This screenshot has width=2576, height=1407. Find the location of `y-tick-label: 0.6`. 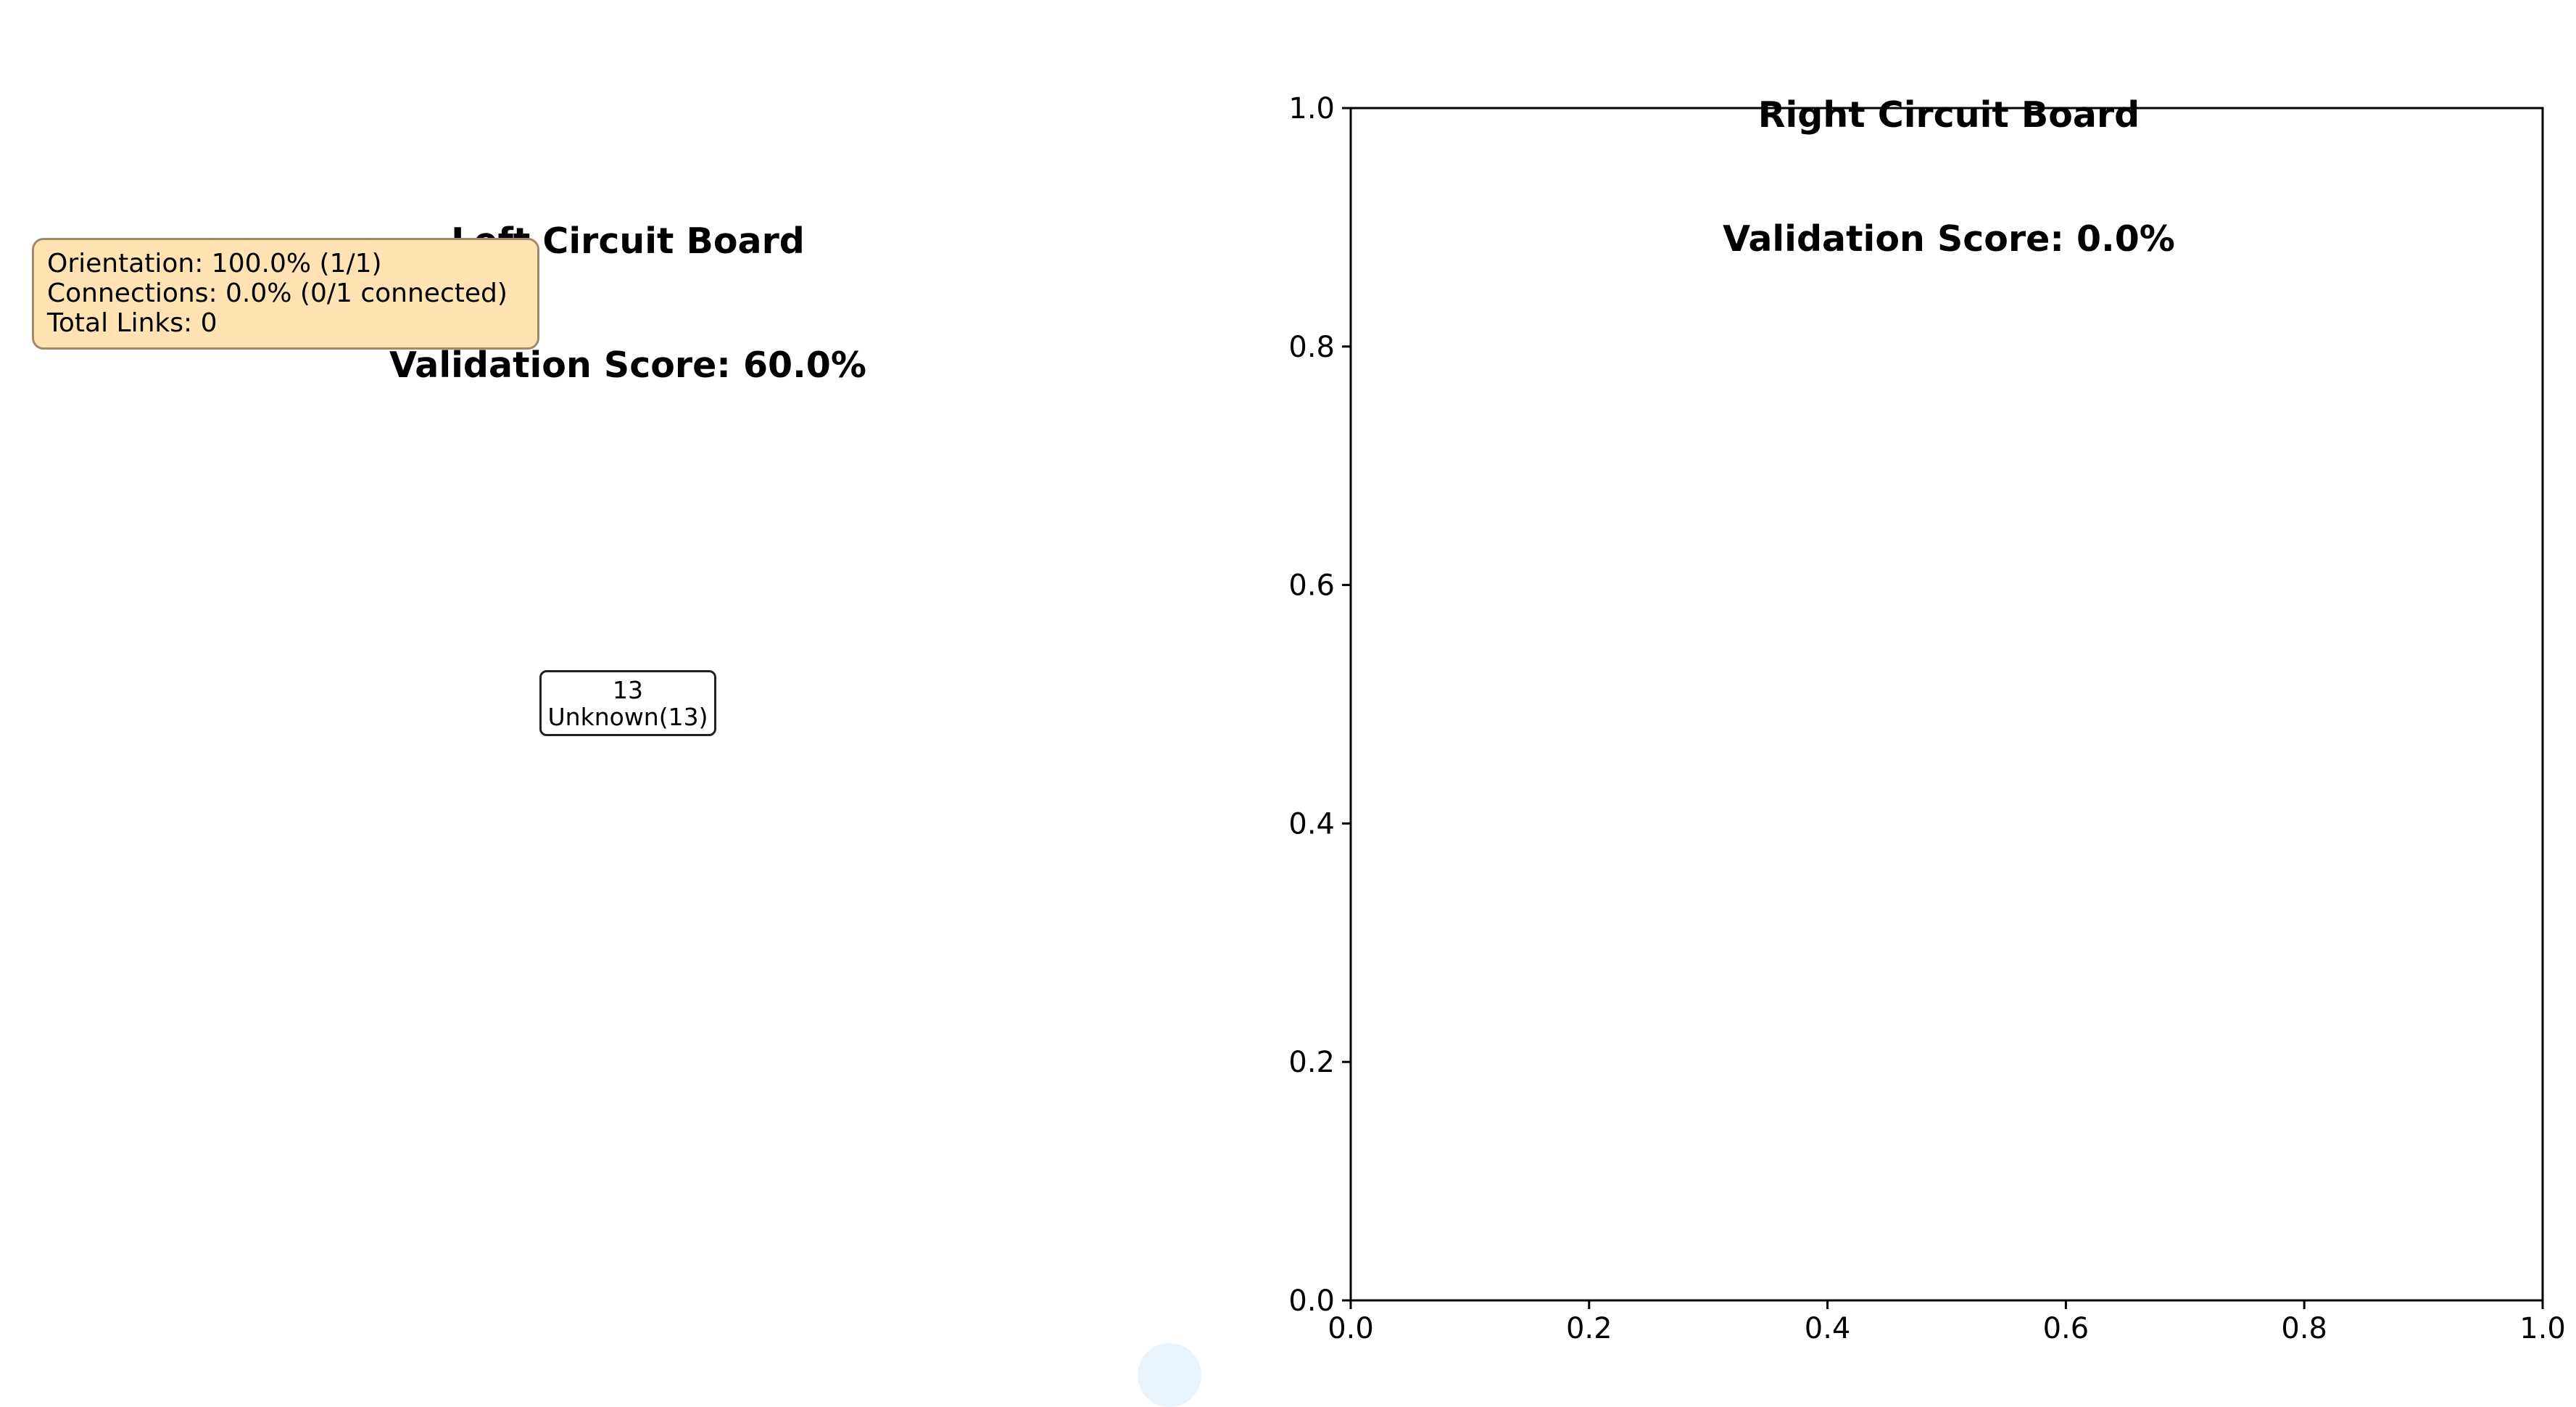

y-tick-label: 0.6 is located at coordinates (1312, 586).